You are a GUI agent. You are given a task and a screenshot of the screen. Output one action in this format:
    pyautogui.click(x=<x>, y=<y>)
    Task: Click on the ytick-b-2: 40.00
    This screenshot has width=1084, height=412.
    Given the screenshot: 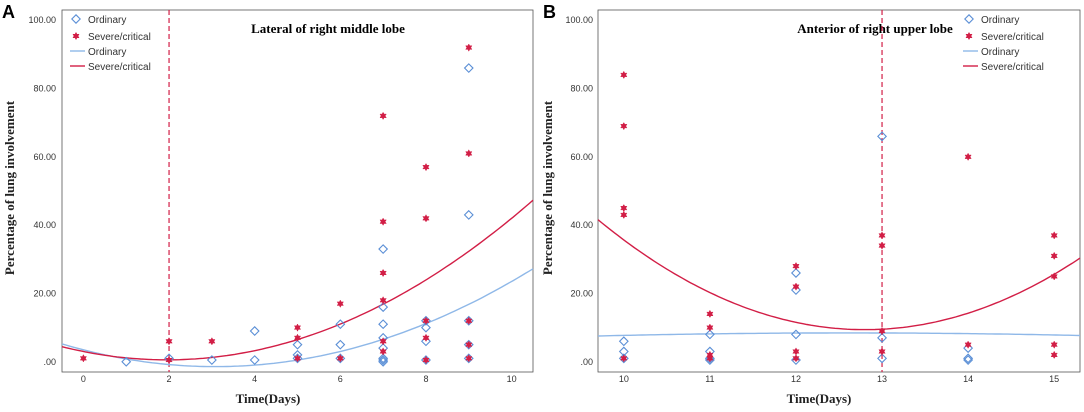 What is the action you would take?
    pyautogui.click(x=581, y=225)
    